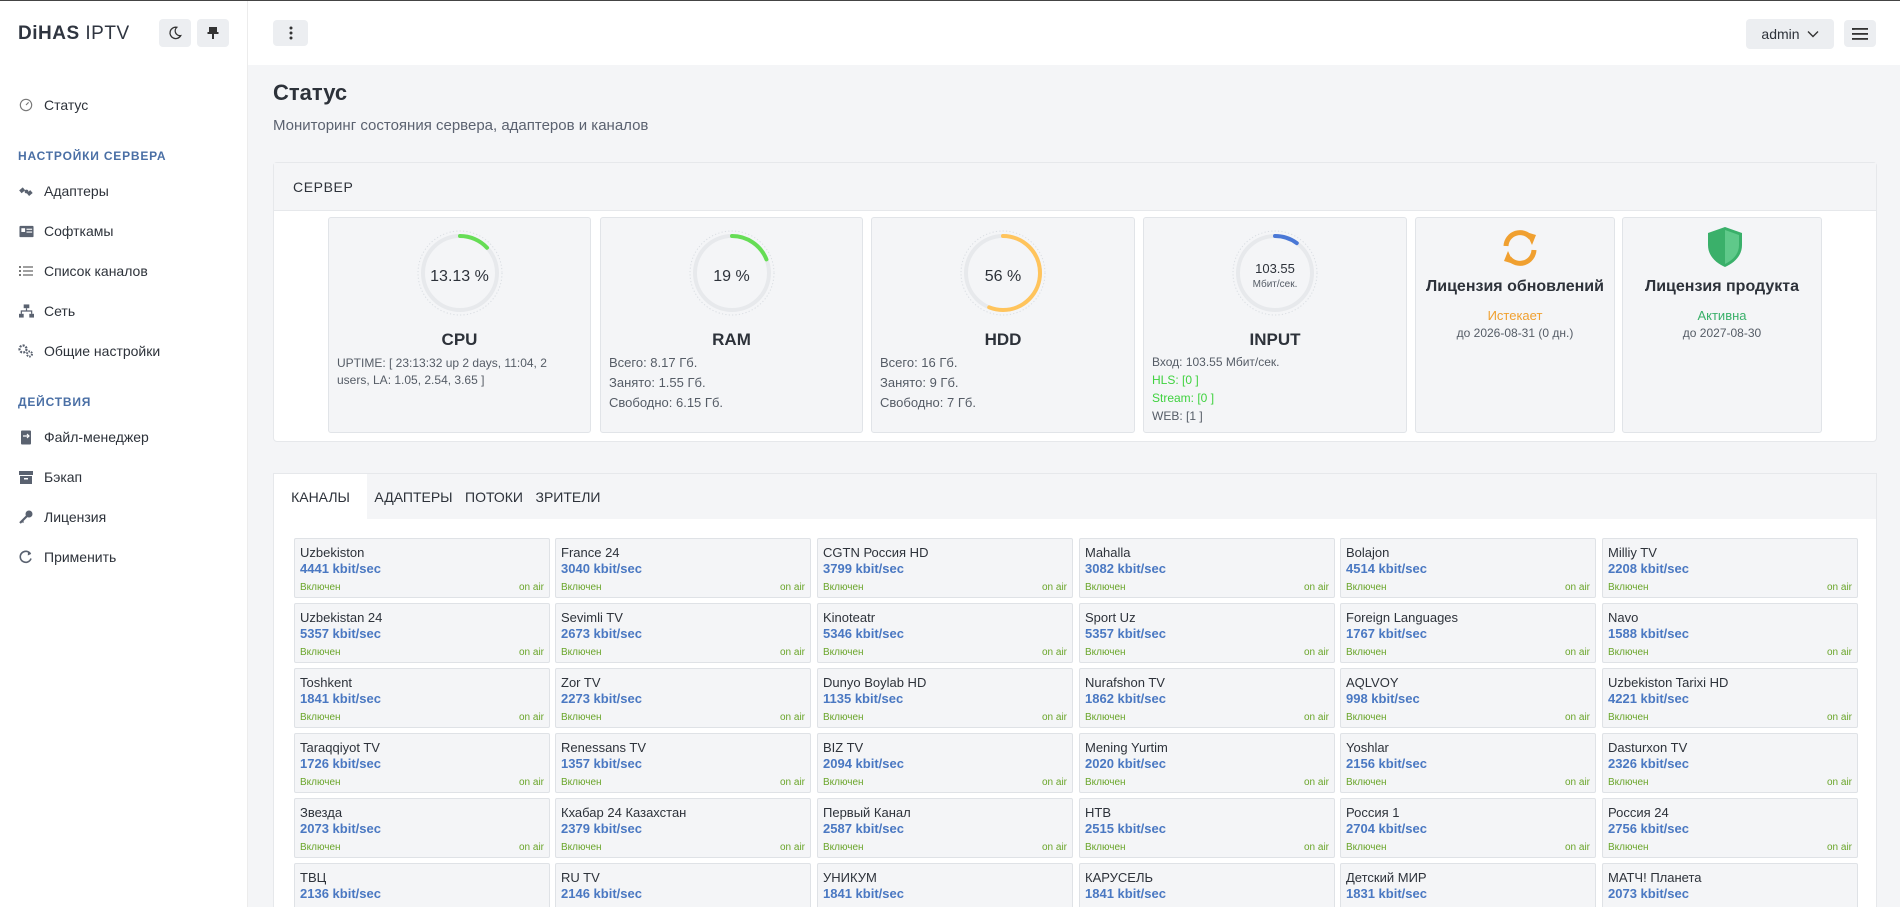 The width and height of the screenshot is (1900, 907). What do you see at coordinates (332, 552) in the screenshot?
I see `channel-name: Uzbekiston` at bounding box center [332, 552].